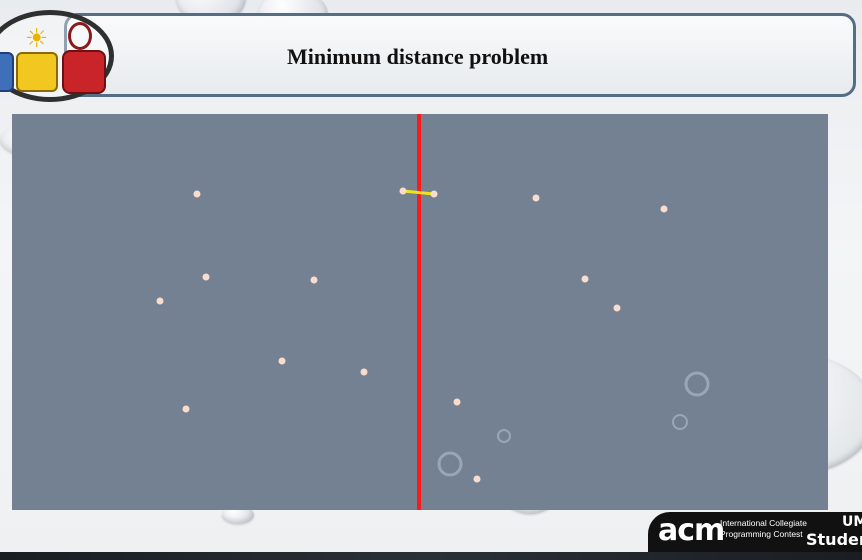 Image resolution: width=862 pixels, height=560 pixels. What do you see at coordinates (763, 523) in the screenshot?
I see `acm-tagline-1: International Collegiate` at bounding box center [763, 523].